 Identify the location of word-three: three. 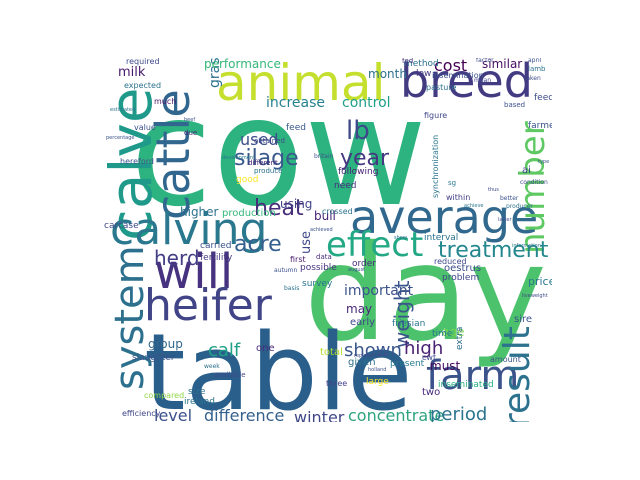
(337, 383).